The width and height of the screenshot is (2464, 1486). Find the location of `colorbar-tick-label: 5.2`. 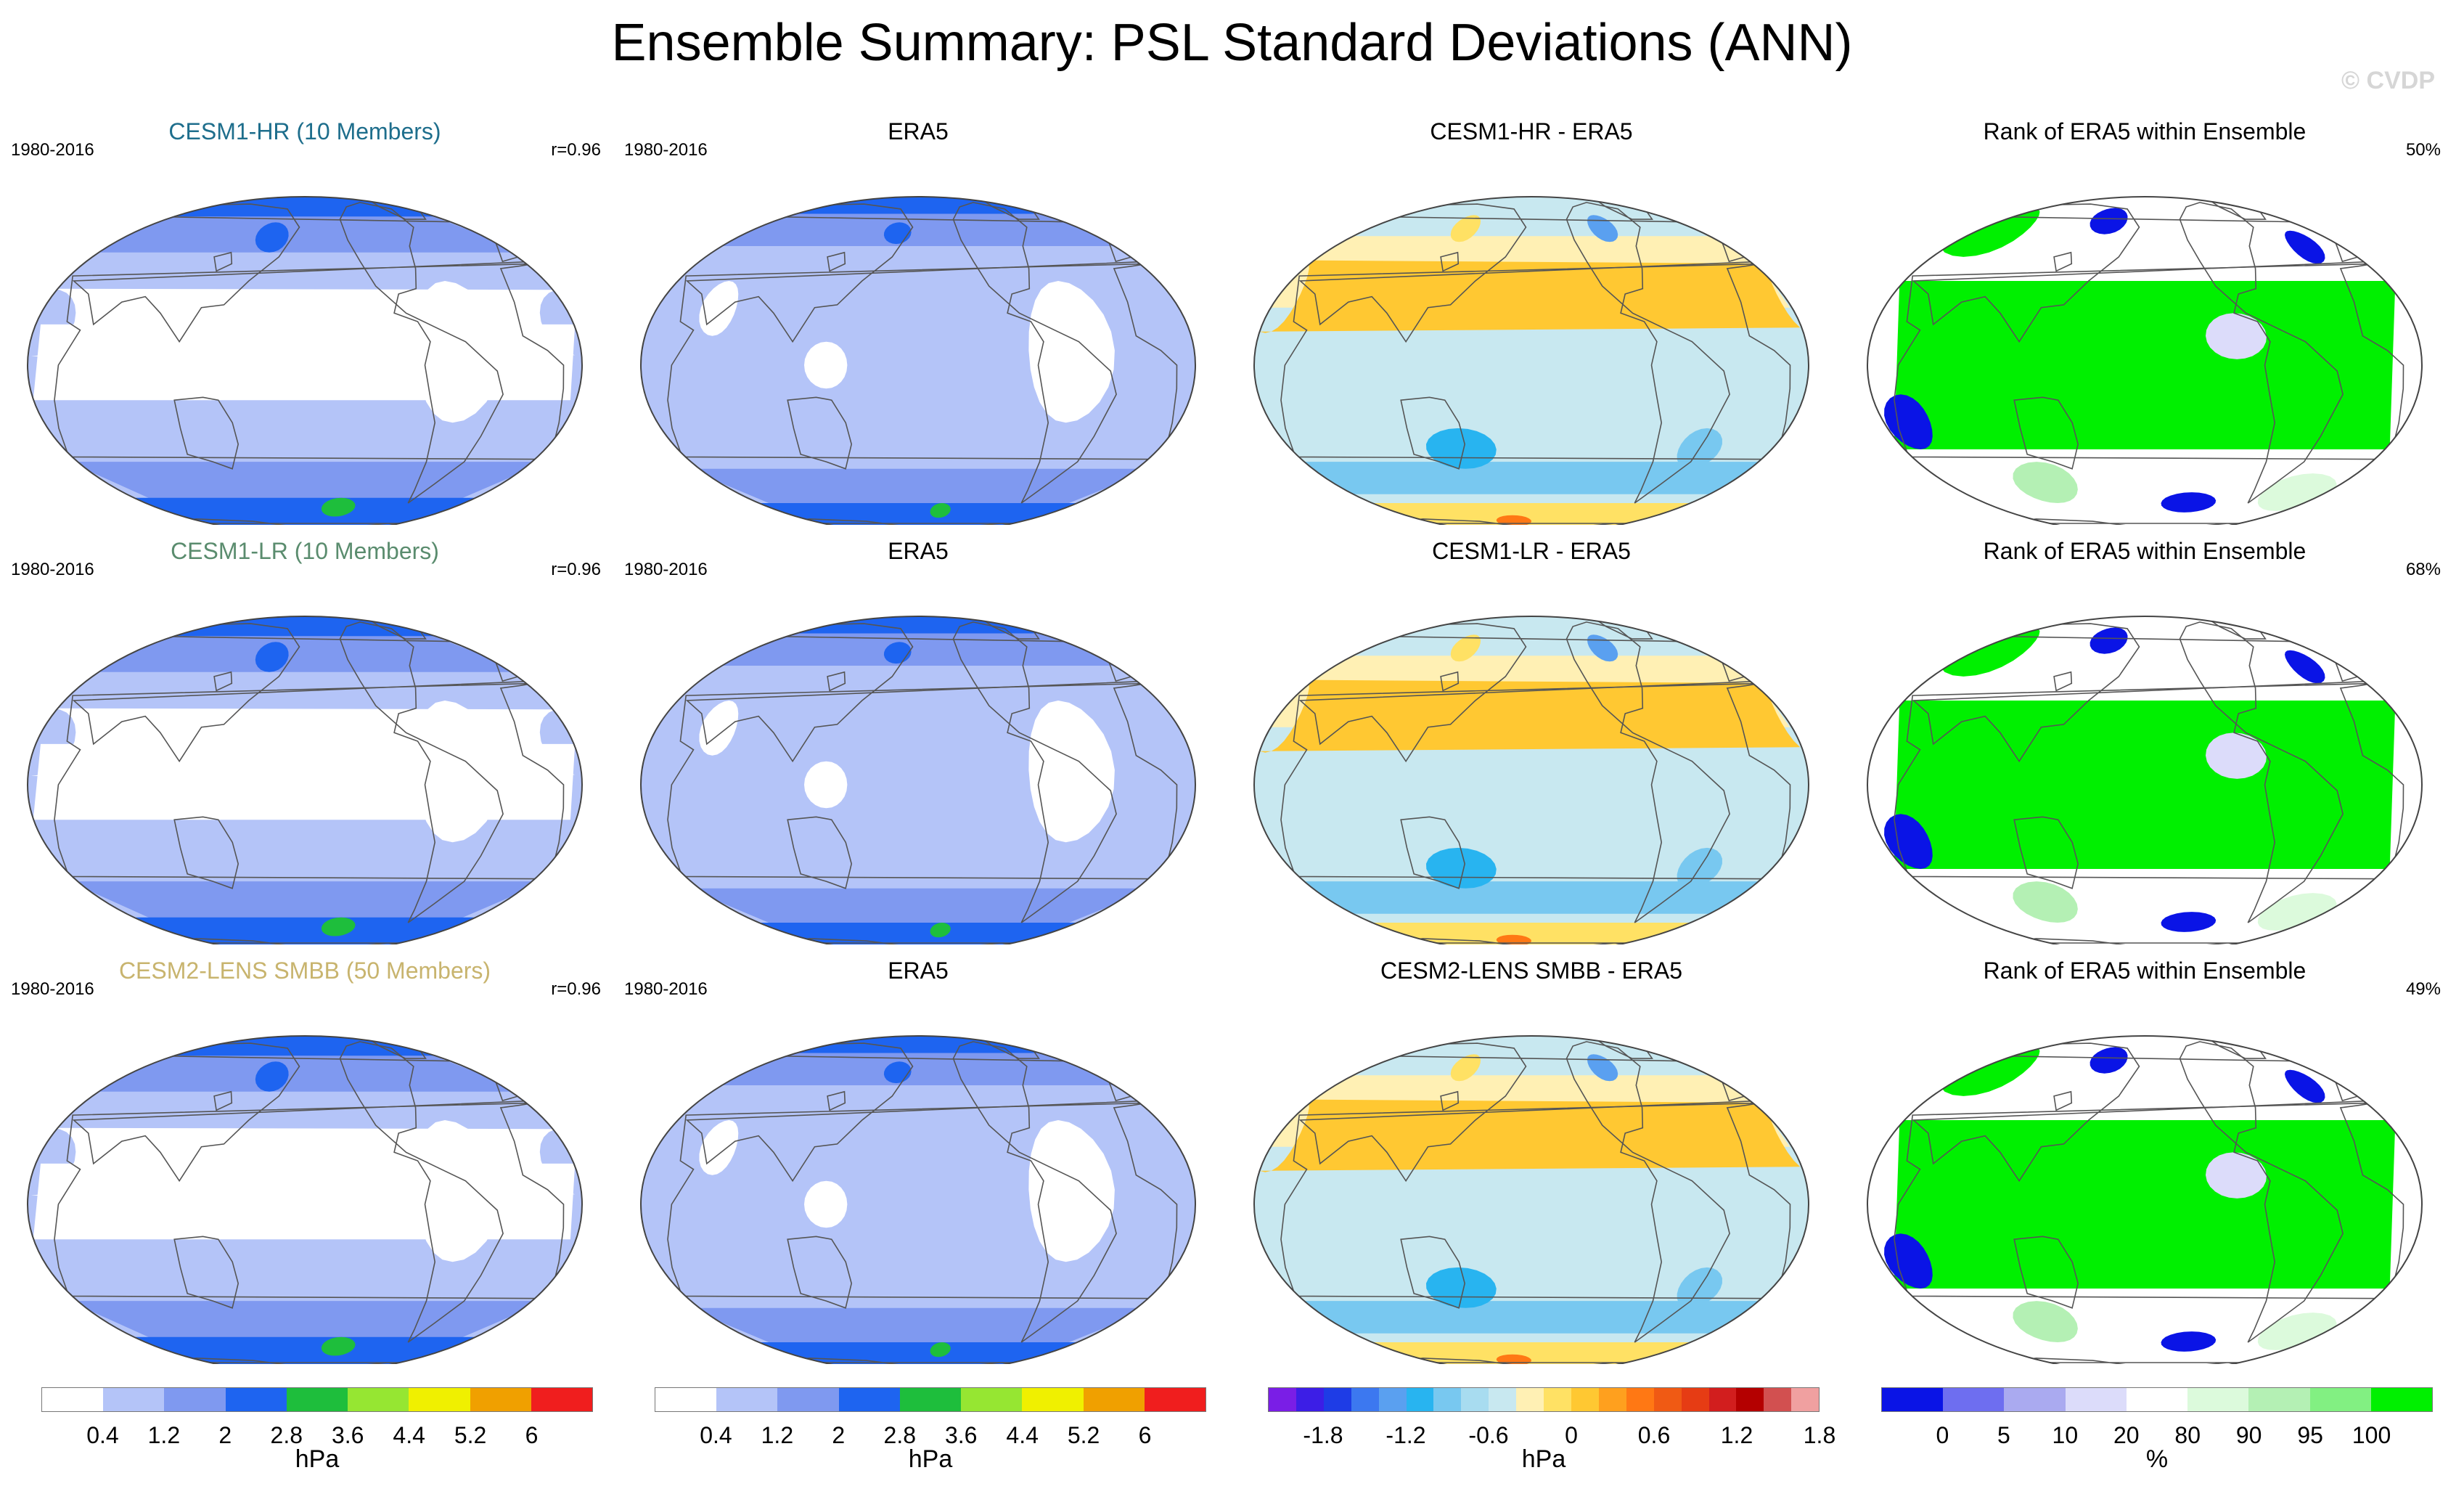

colorbar-tick-label: 5.2 is located at coordinates (1083, 1435).